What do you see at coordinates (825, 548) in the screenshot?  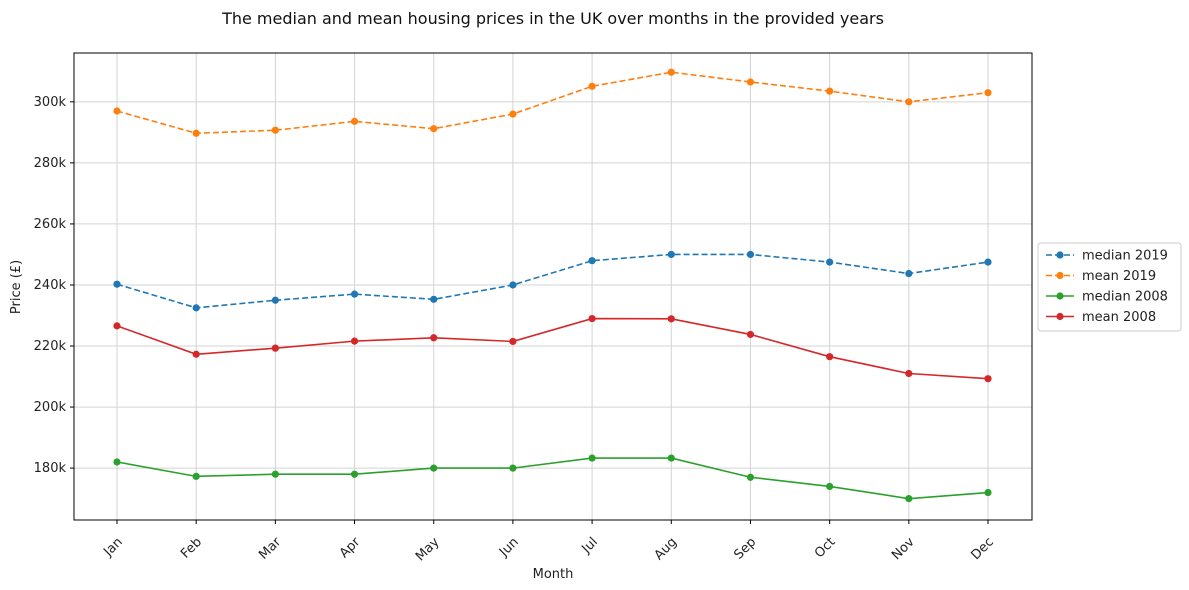 I see `x-tick-label: Oct` at bounding box center [825, 548].